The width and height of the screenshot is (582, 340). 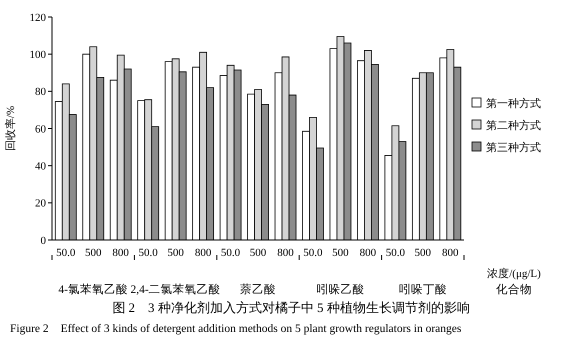 I want to click on text: 吲哚丁酸, so click(x=422, y=289).